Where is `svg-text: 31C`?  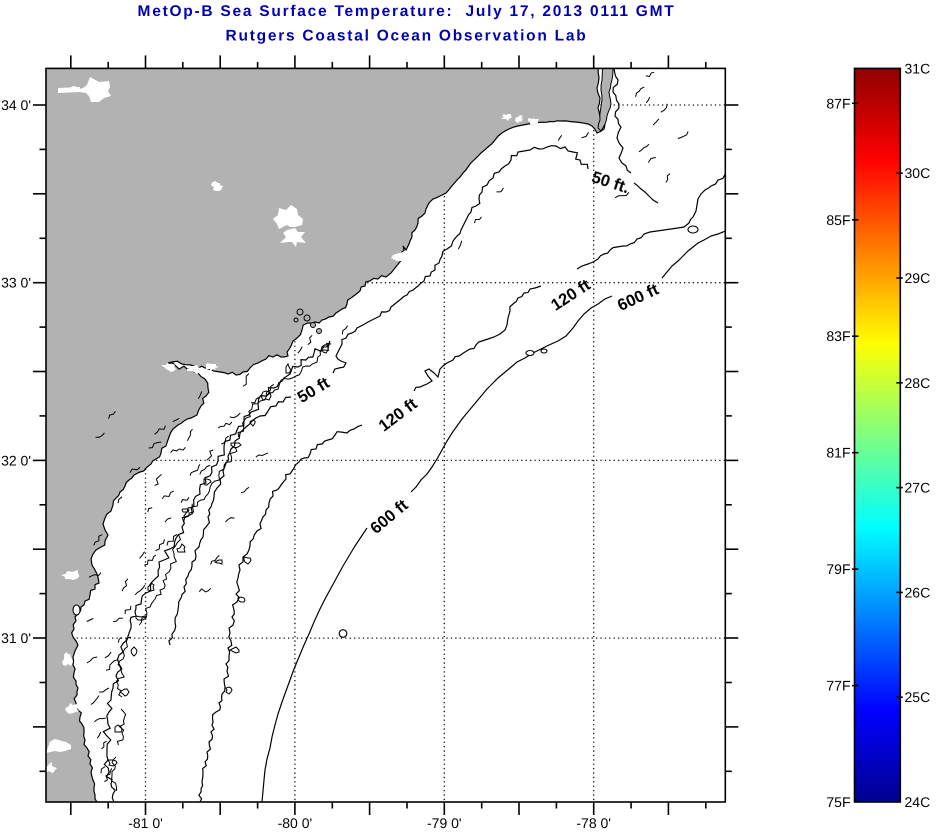 svg-text: 31C is located at coordinates (918, 68).